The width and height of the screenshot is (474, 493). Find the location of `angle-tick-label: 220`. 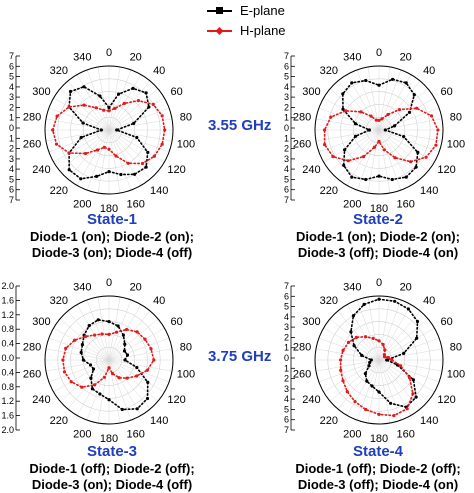

angle-tick-label: 220 is located at coordinates (329, 191).